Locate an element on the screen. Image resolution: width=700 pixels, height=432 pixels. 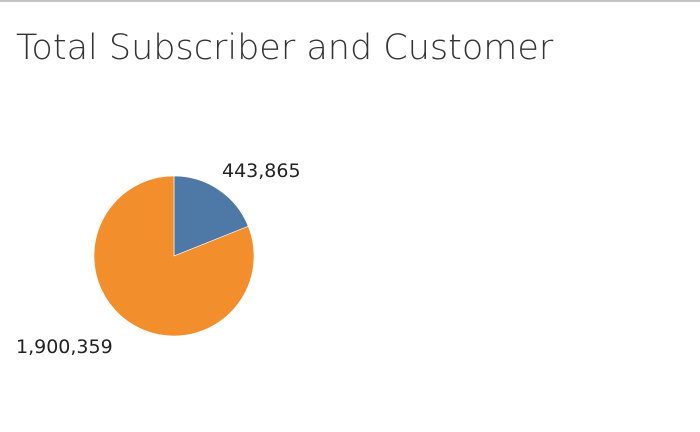
chart-title: Total Subscriber and Customer is located at coordinates (285, 48).